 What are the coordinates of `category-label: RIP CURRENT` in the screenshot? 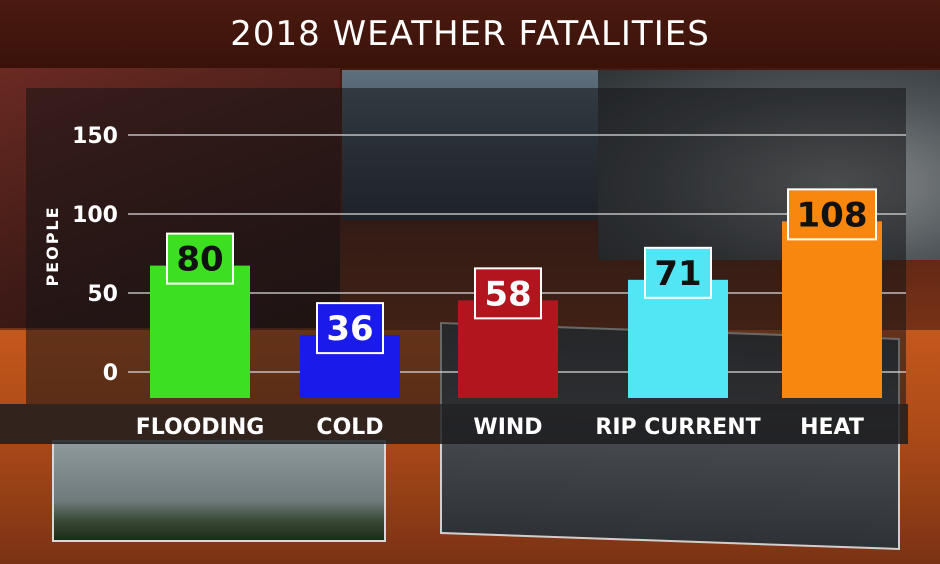 It's located at (677, 427).